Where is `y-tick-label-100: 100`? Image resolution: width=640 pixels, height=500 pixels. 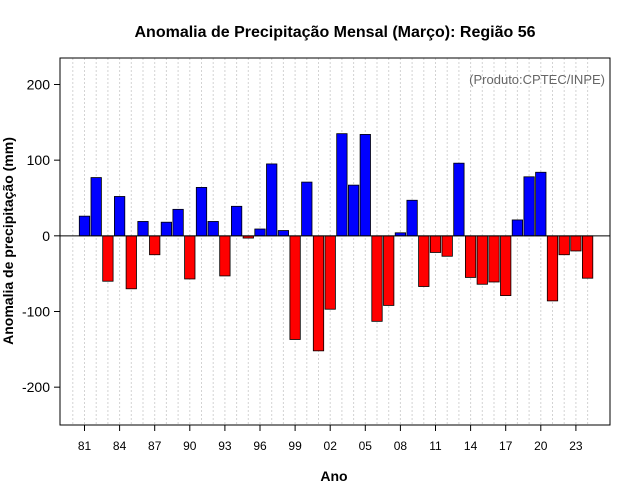 y-tick-label-100: 100 is located at coordinates (39, 160).